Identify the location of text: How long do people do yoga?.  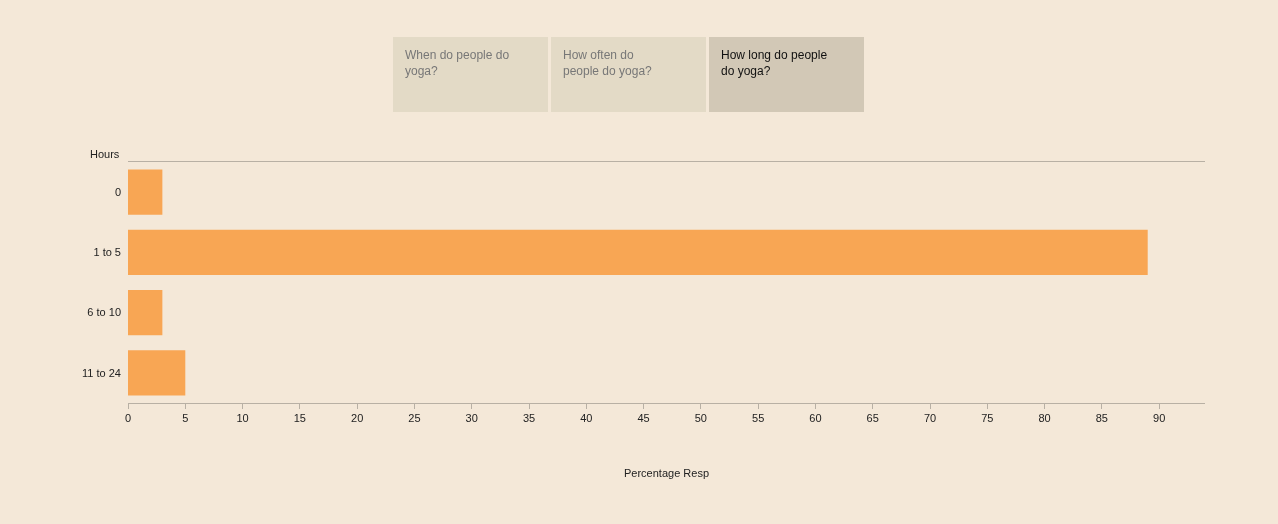
(774, 63).